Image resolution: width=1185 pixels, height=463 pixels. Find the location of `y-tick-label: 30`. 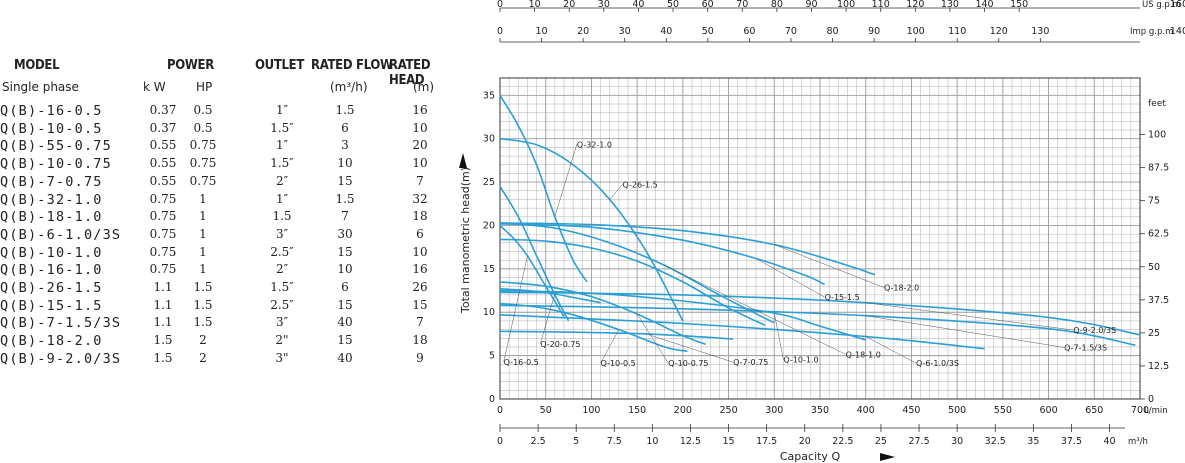

y-tick-label: 30 is located at coordinates (489, 139).